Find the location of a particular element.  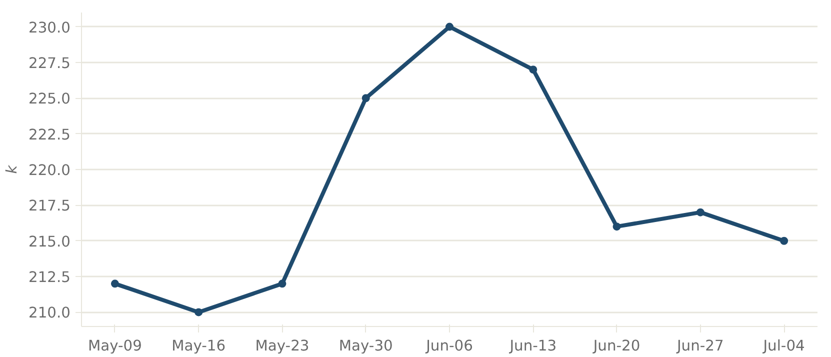

y-tick-label: 212.5 is located at coordinates (49, 277).